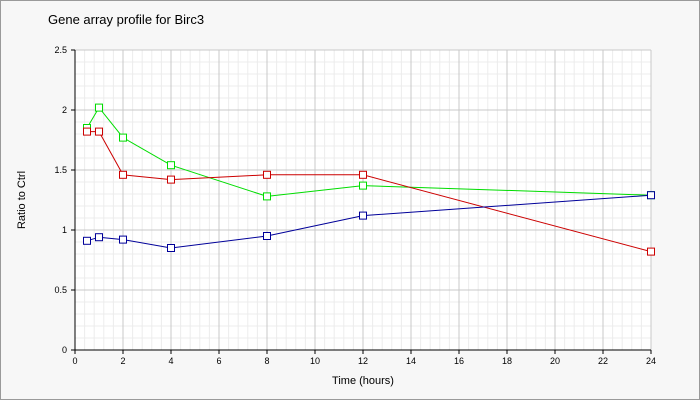 The image size is (700, 400). Describe the element at coordinates (60, 50) in the screenshot. I see `y-tick-label: 2.5` at that location.